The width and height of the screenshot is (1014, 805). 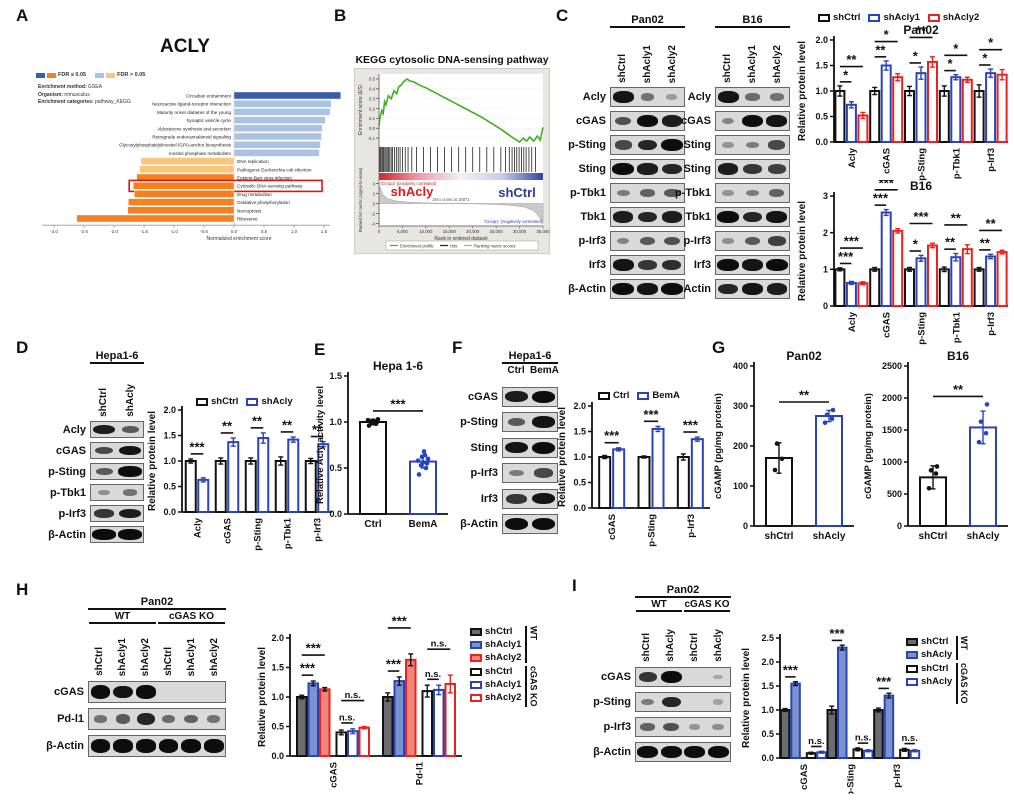 I want to click on legend-label: shCtrl, so click(x=935, y=641).